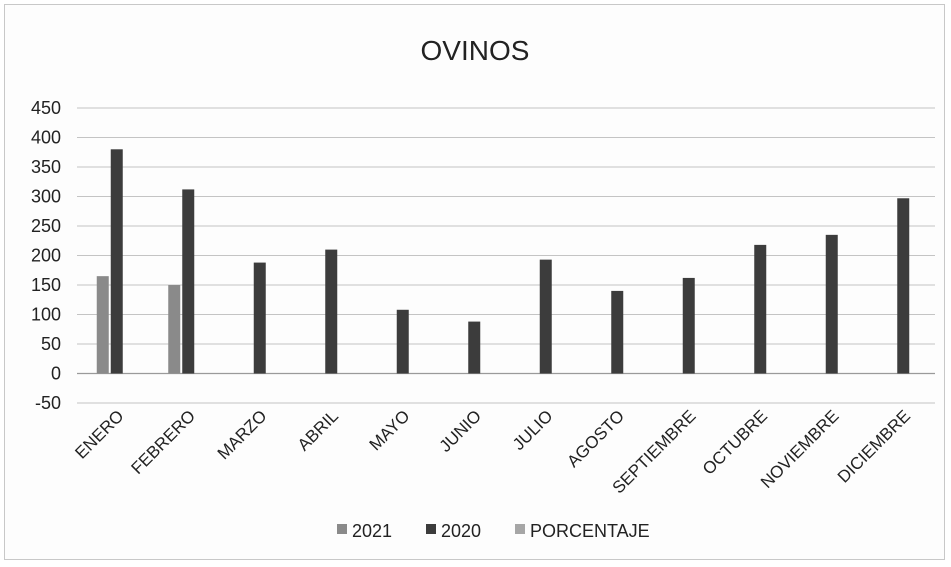 The width and height of the screenshot is (951, 567). Describe the element at coordinates (520, 529) in the screenshot. I see `legend-swatch-porcentaje` at that location.